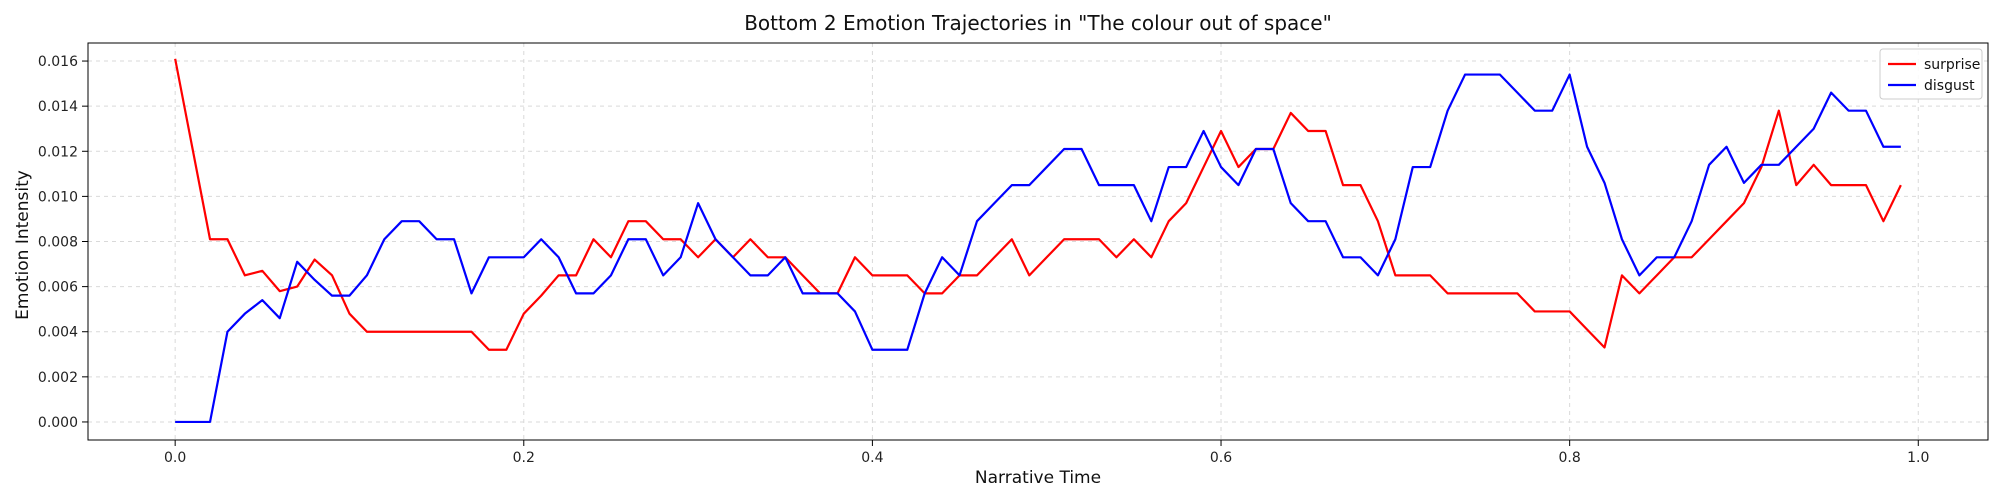 The height and width of the screenshot is (500, 2000). Describe the element at coordinates (58, 197) in the screenshot. I see `y-tick-label: 0.010` at that location.